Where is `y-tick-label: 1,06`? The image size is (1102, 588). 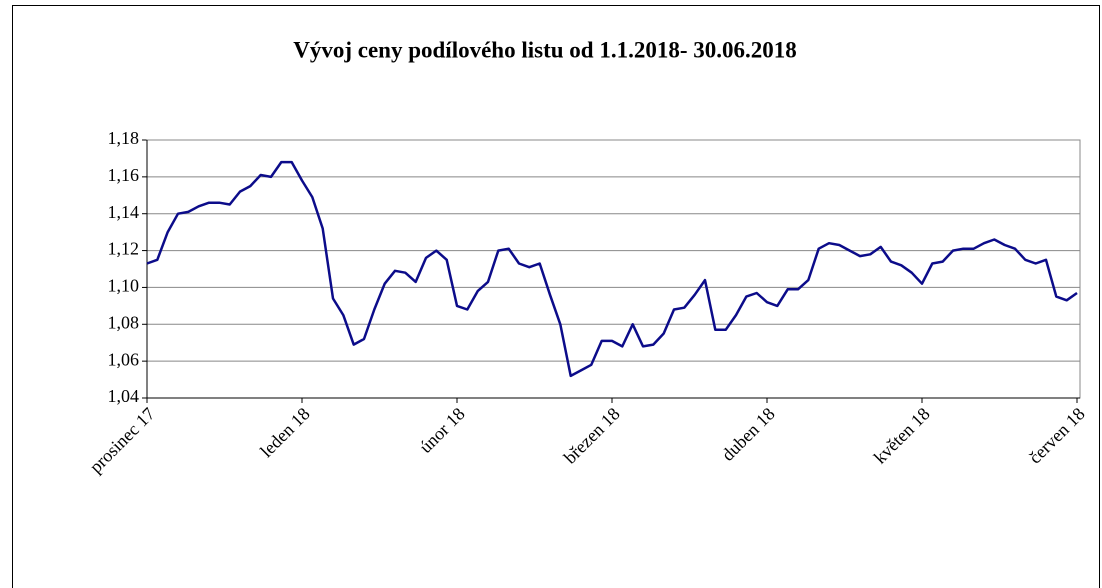 y-tick-label: 1,06 is located at coordinates (124, 359).